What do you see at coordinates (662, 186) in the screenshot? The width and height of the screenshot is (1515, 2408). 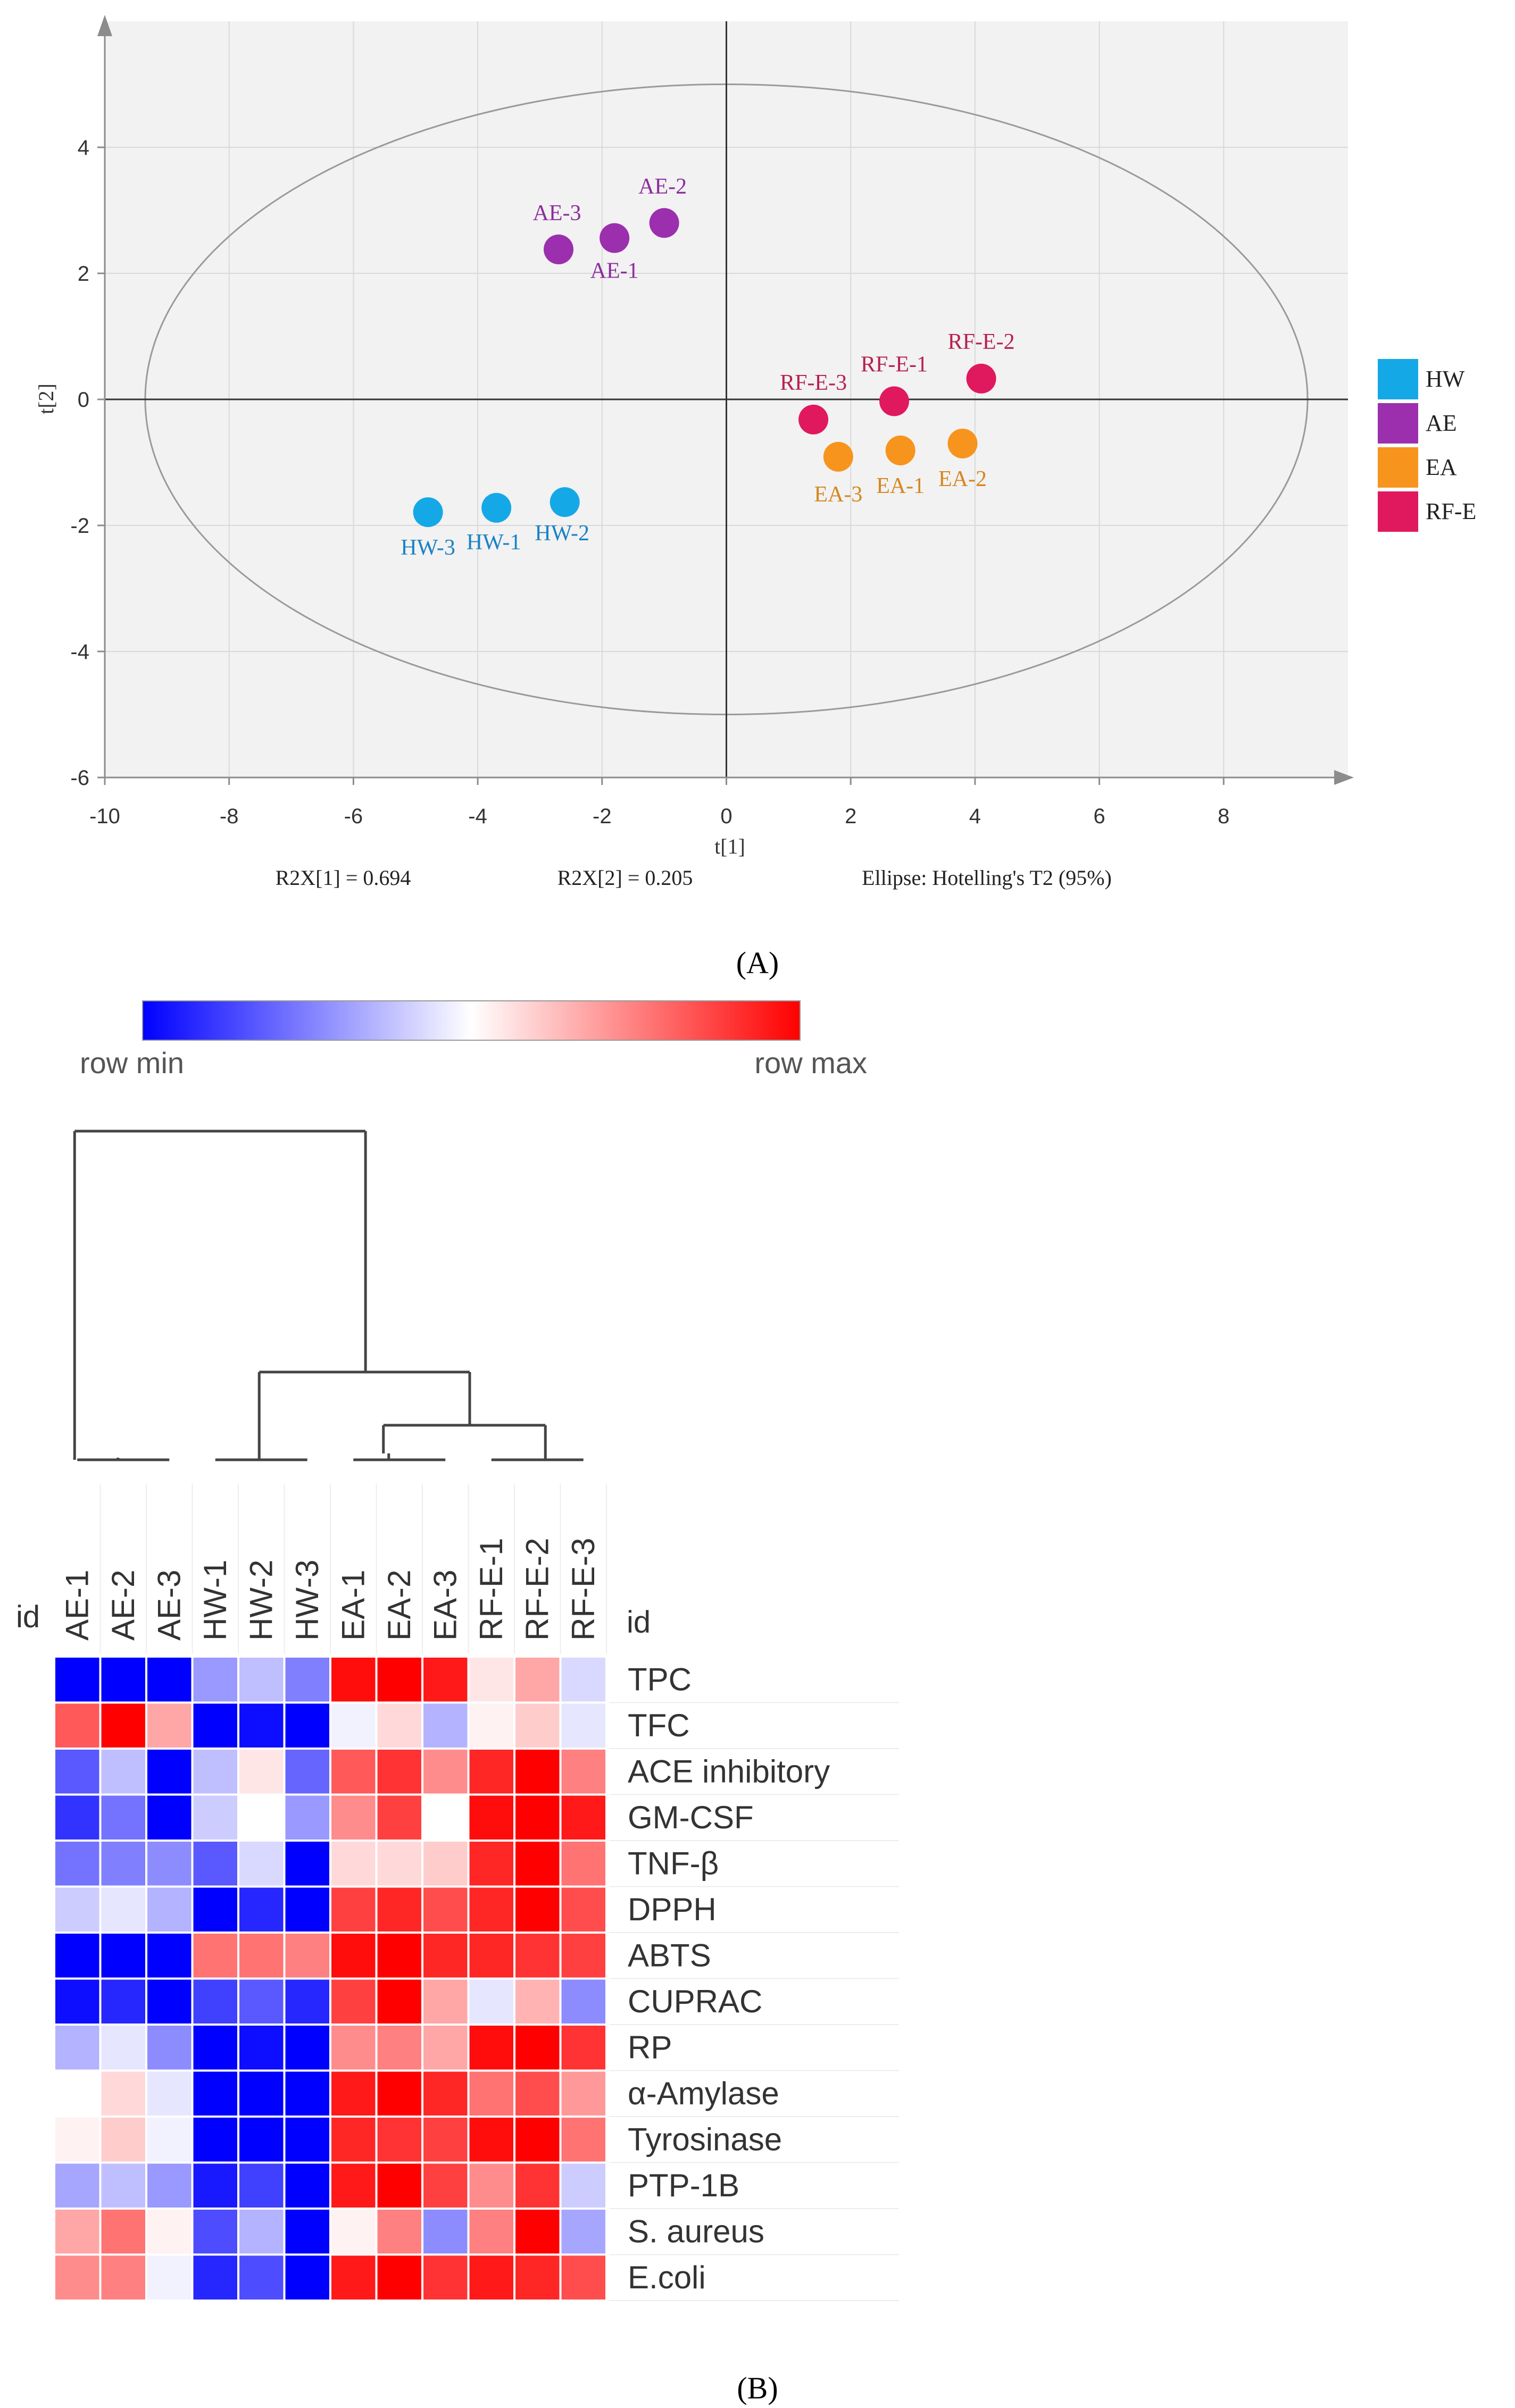 I see `point-label-ae-2: AE-2` at bounding box center [662, 186].